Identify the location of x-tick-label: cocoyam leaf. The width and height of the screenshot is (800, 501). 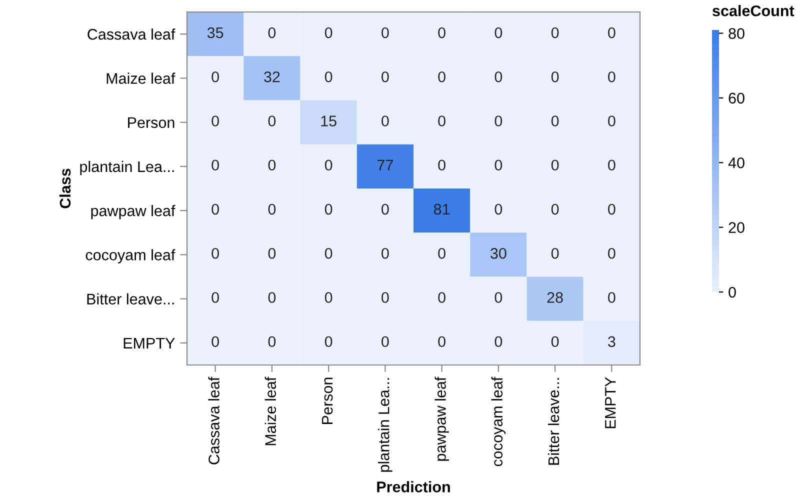
(498, 421).